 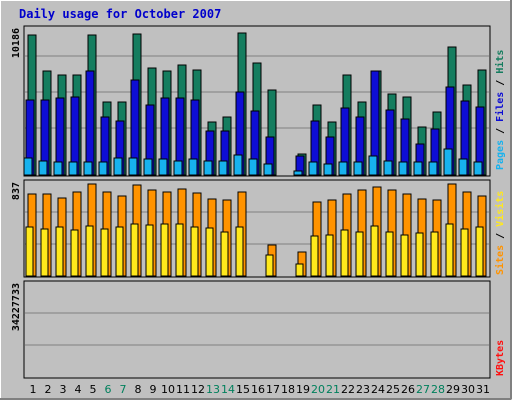 I want to click on files-bar, so click(x=90, y=123).